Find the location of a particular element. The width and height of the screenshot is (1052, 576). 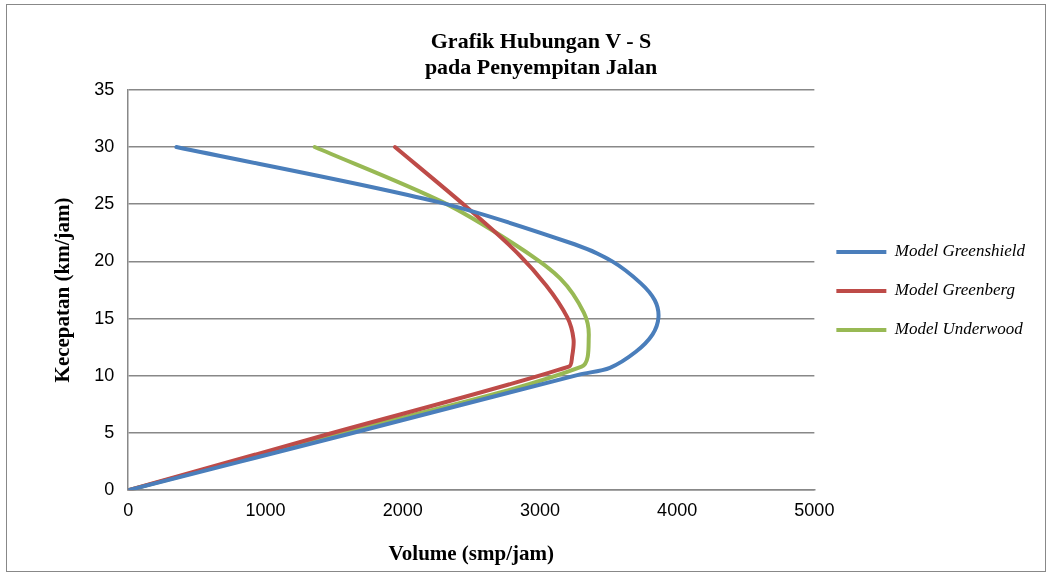

x-tick-label: 1000 is located at coordinates (265, 509).